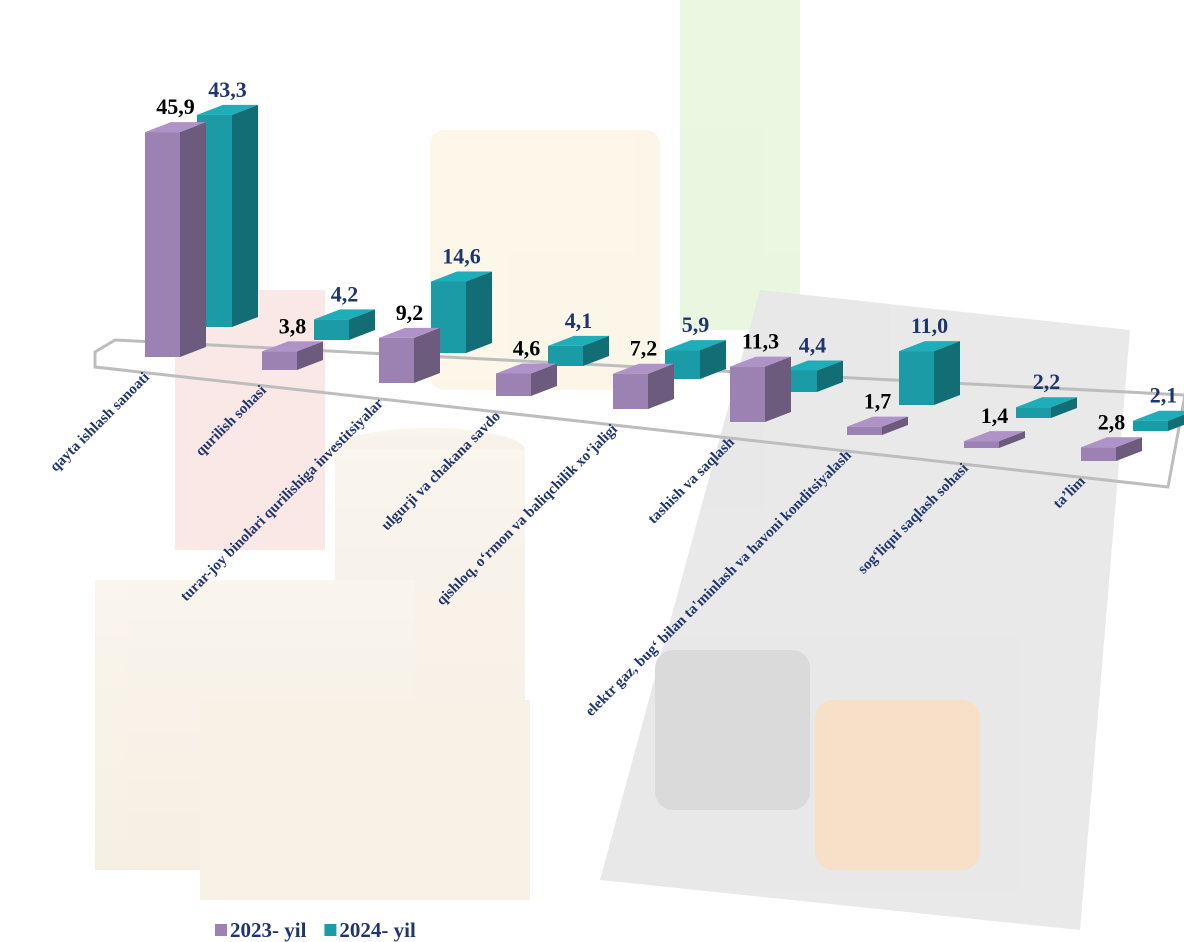 This screenshot has width=1184, height=942. What do you see at coordinates (175, 106) in the screenshot?
I see `value-label: 45,9` at bounding box center [175, 106].